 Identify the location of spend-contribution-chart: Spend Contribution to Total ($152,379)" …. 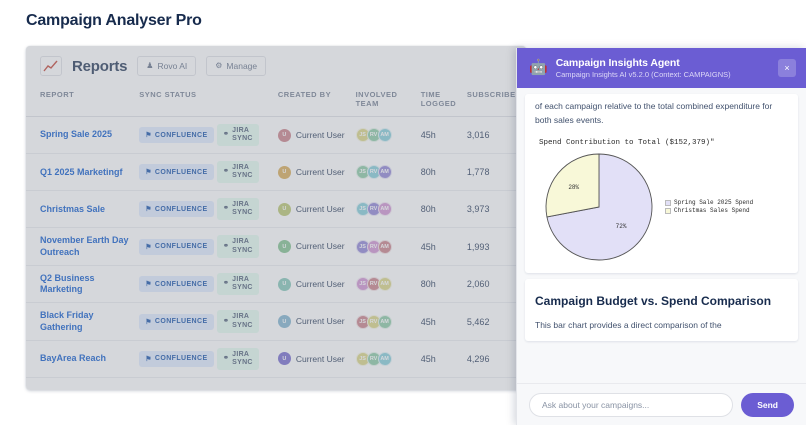
(661, 202).